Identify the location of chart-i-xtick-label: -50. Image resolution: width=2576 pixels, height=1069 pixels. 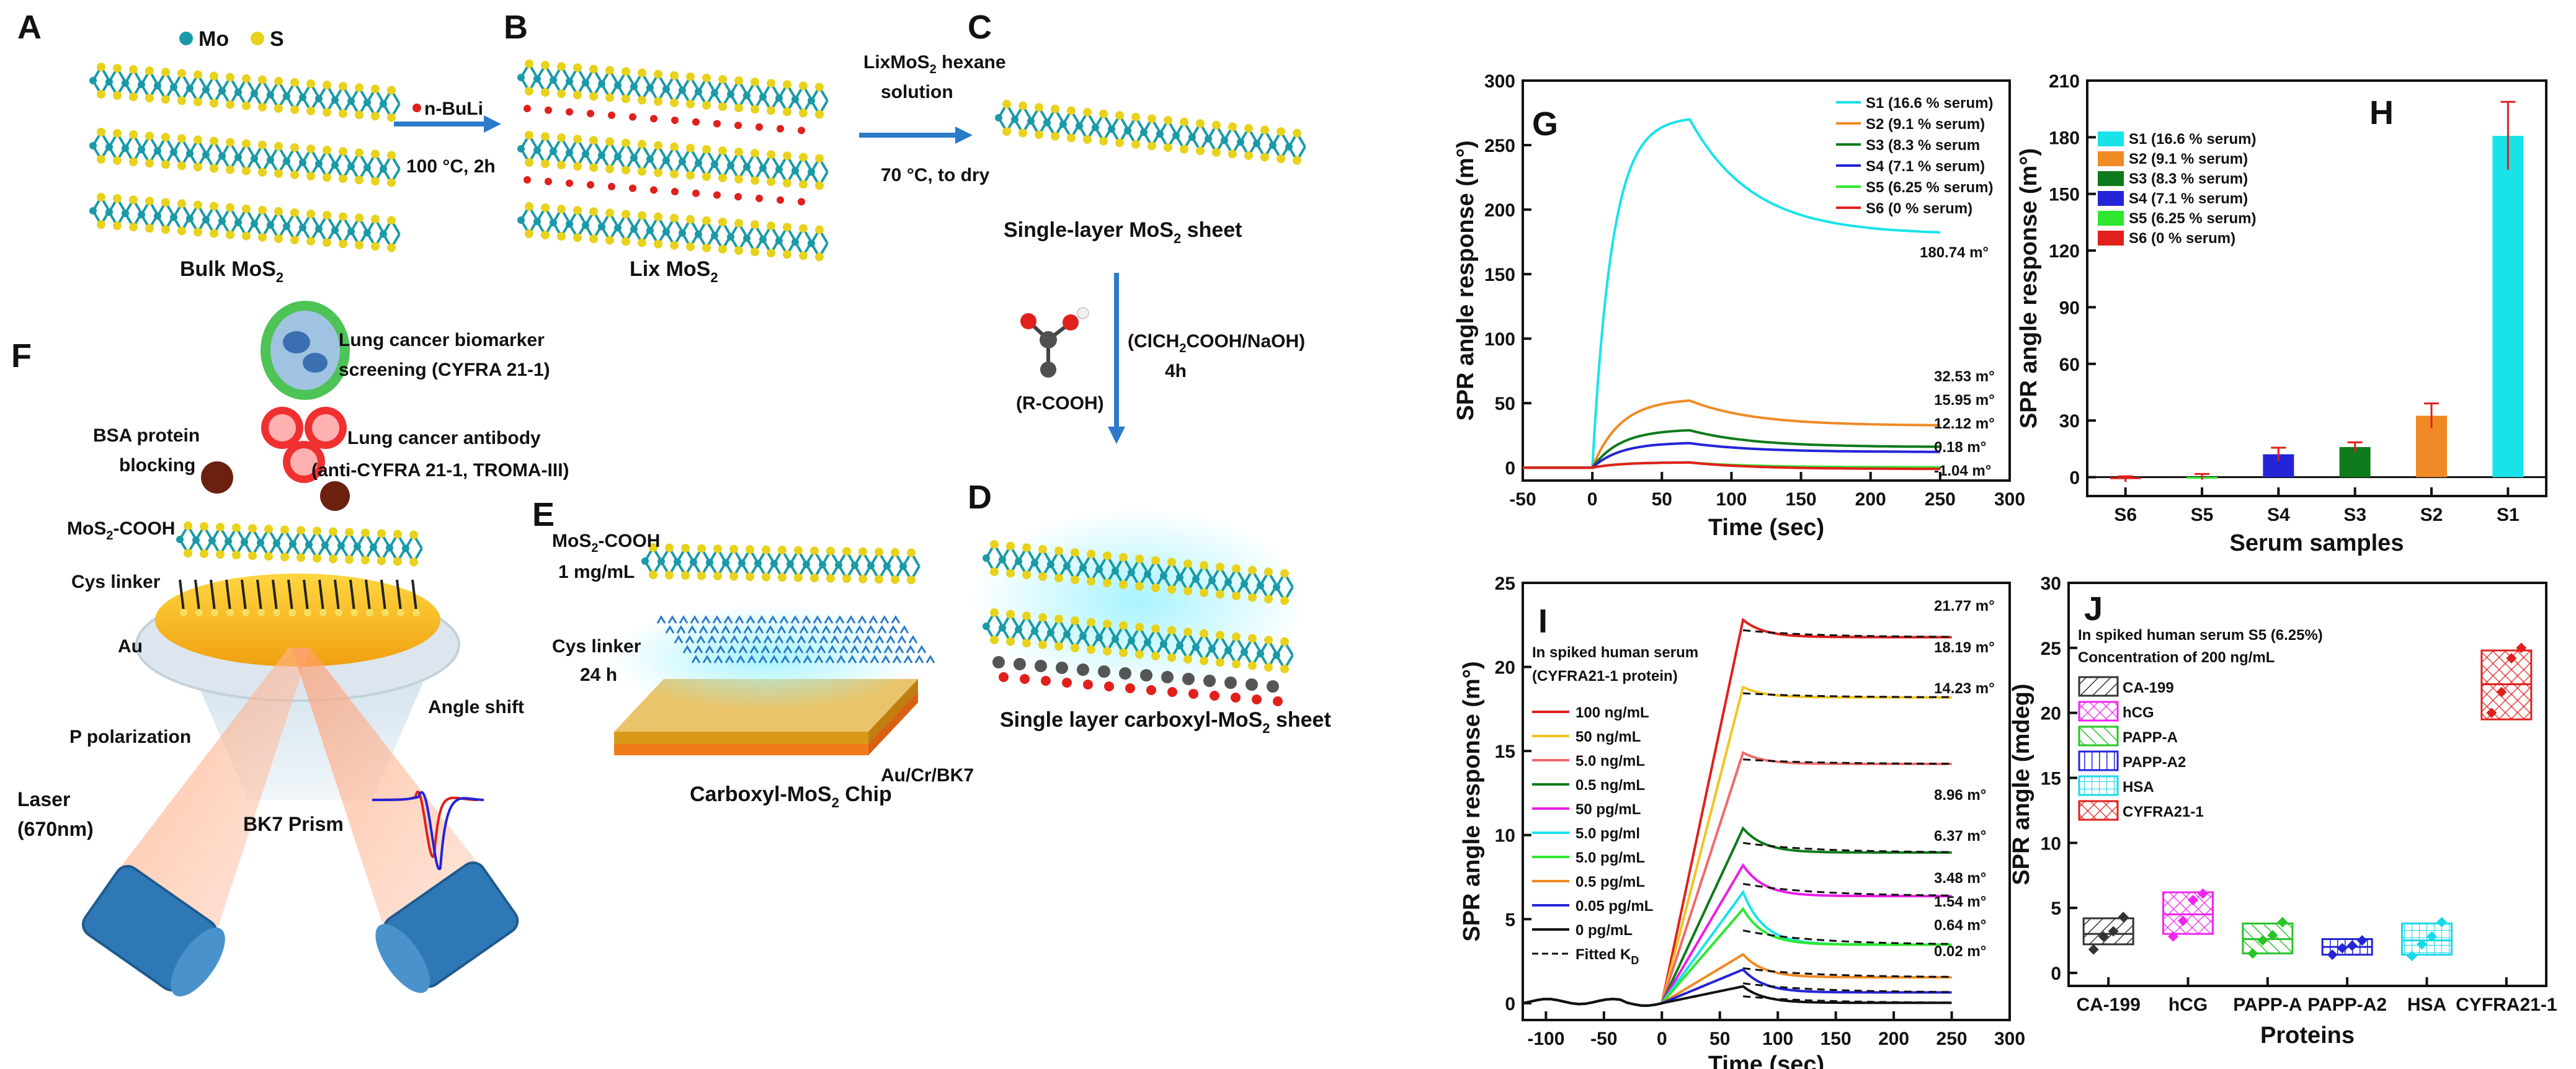
(1604, 1039).